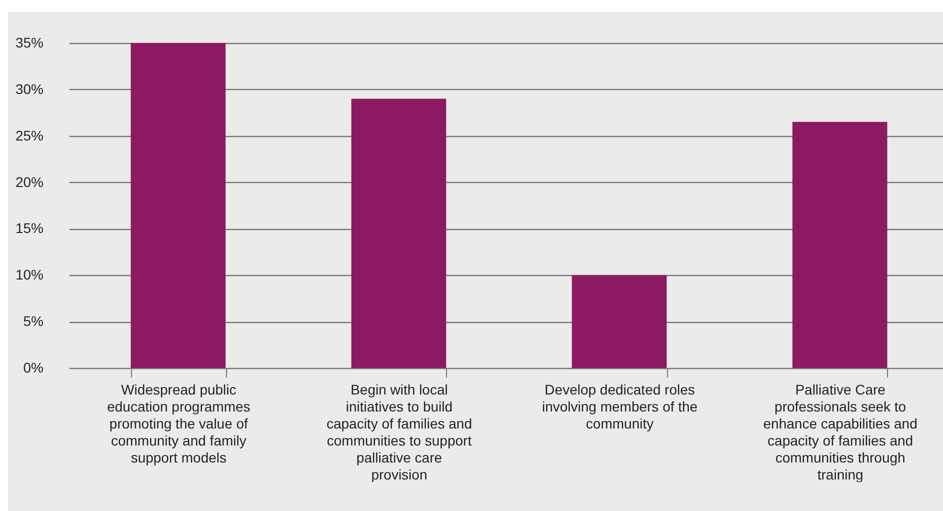 The width and height of the screenshot is (943, 511). Describe the element at coordinates (620, 407) in the screenshot. I see `x-tick-label: Develop dedicated roles involving members of the community` at that location.